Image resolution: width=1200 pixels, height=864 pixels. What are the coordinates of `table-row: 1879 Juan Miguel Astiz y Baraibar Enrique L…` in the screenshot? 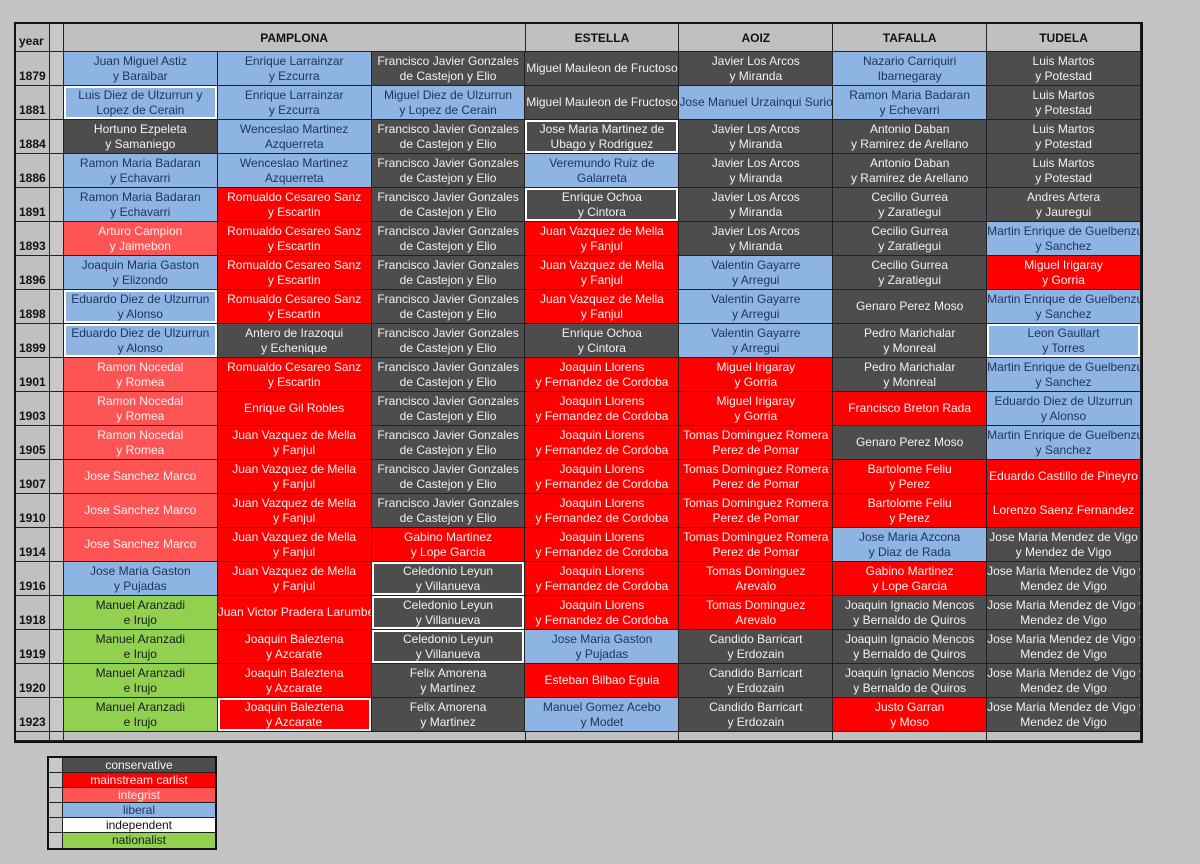 It's located at (578, 69).